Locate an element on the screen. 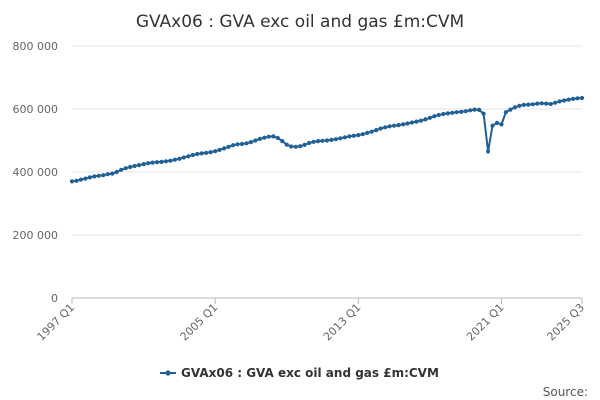 This screenshot has width=600, height=400. legend: GVAx06 : GVA exc oil and gas £m:CVM is located at coordinates (299, 373).